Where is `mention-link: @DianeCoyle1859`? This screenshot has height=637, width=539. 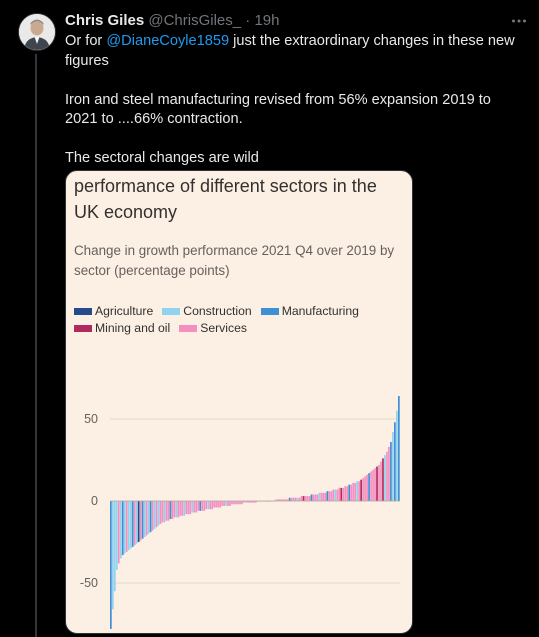 mention-link: @DianeCoyle1859 is located at coordinates (168, 41).